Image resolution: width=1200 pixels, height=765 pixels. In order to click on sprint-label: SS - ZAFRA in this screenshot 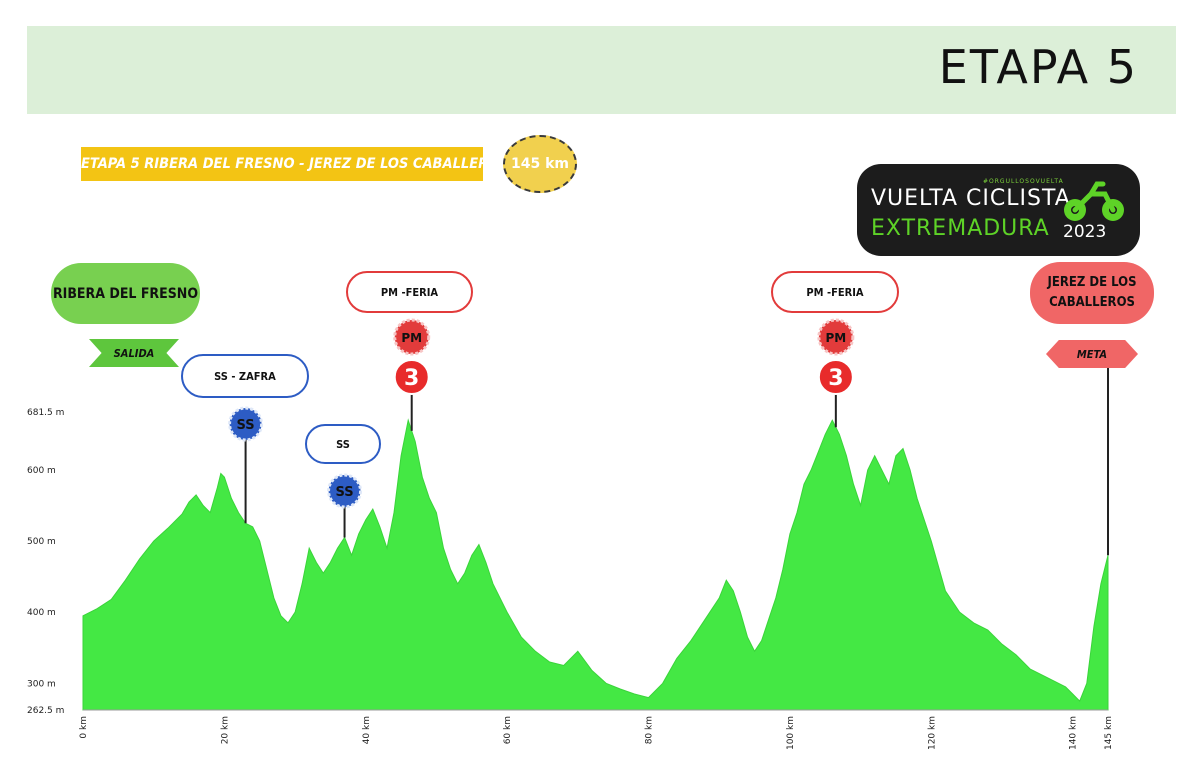, I will do `click(245, 376)`.